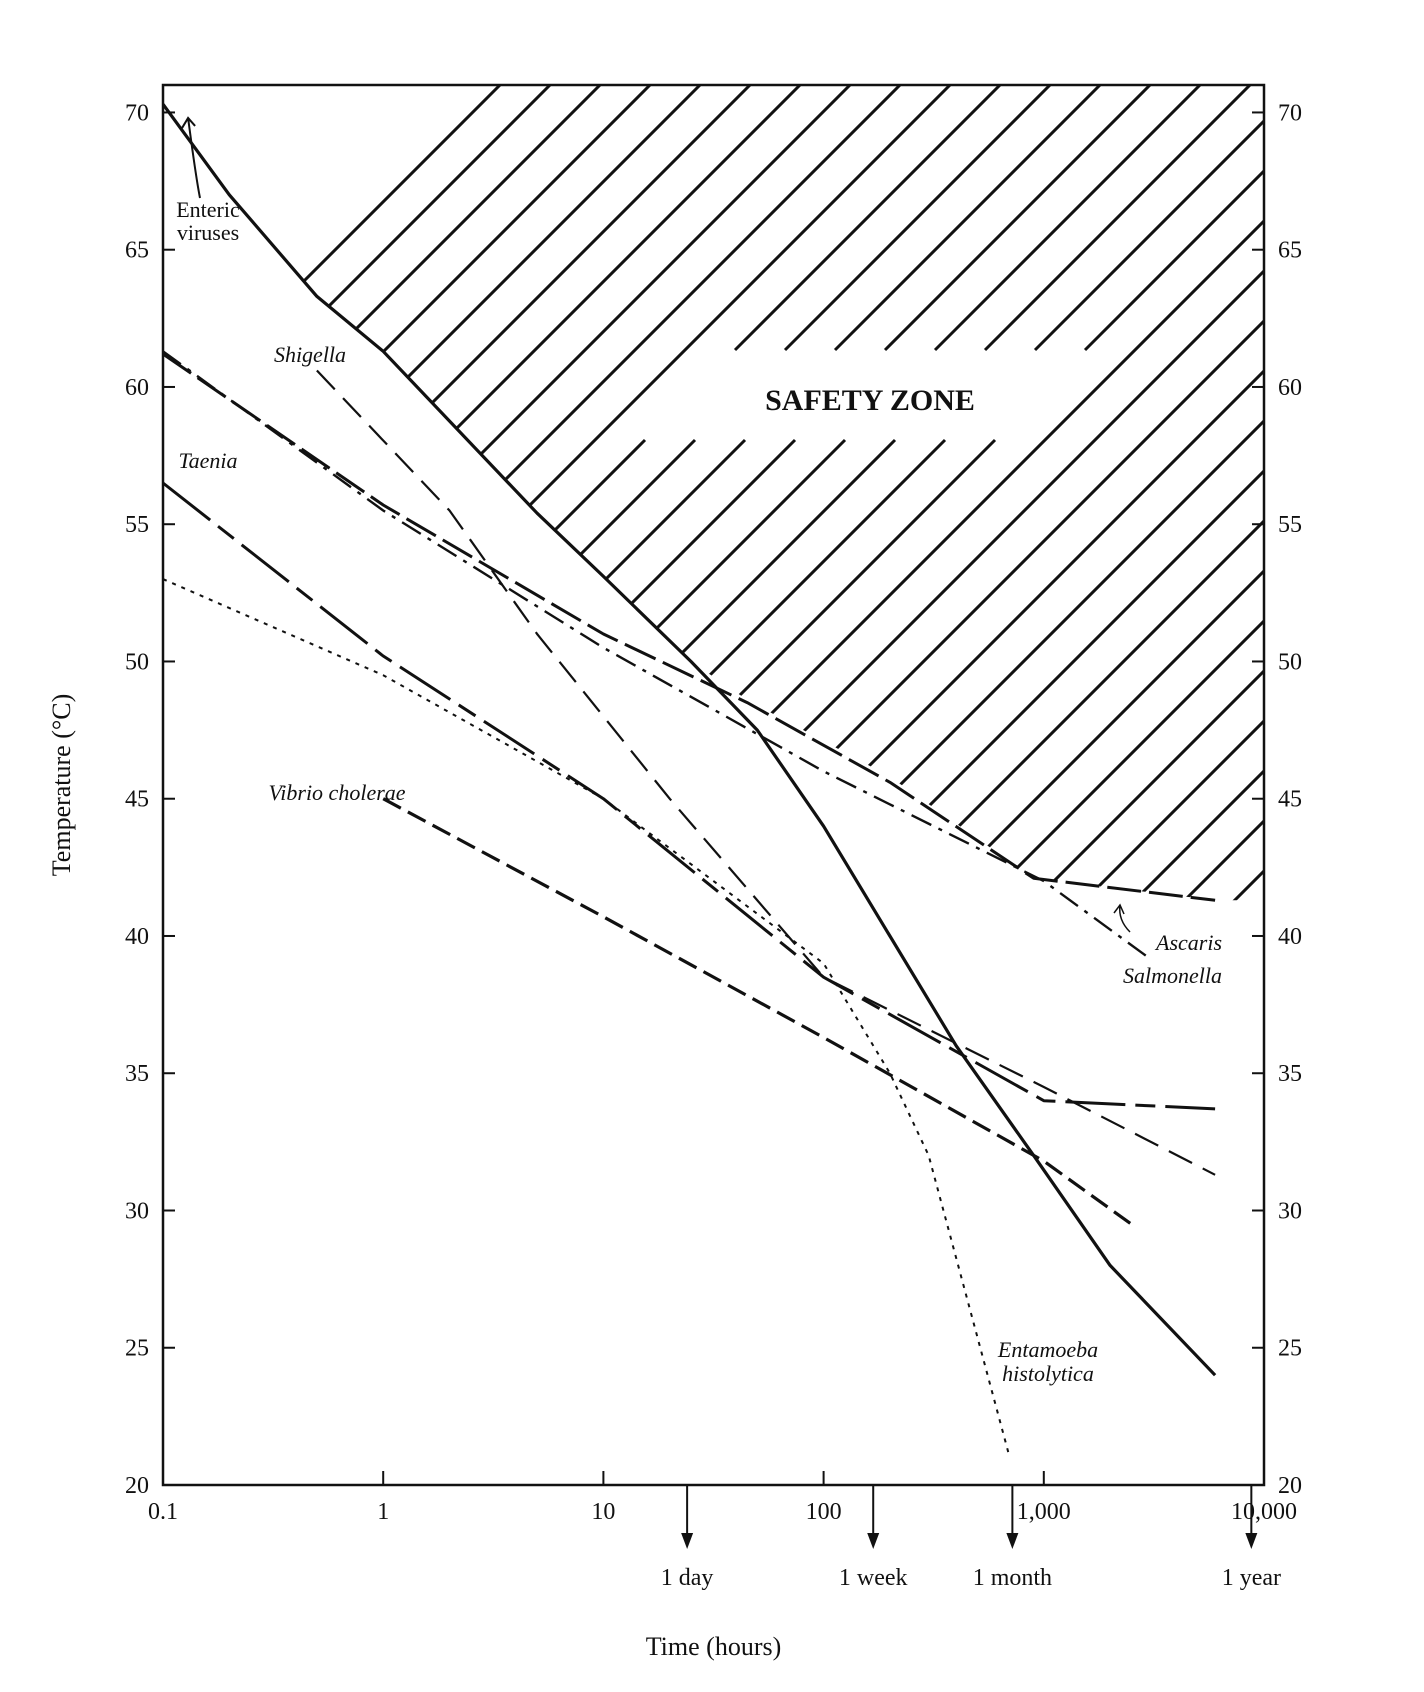 The image size is (1424, 1692). I want to click on y-tick-label-left: 60, so click(137, 388).